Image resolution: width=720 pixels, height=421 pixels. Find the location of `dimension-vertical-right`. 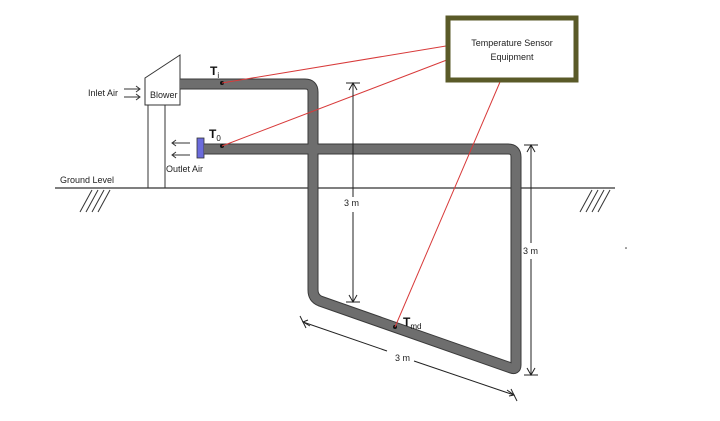

dimension-vertical-right is located at coordinates (531, 260).